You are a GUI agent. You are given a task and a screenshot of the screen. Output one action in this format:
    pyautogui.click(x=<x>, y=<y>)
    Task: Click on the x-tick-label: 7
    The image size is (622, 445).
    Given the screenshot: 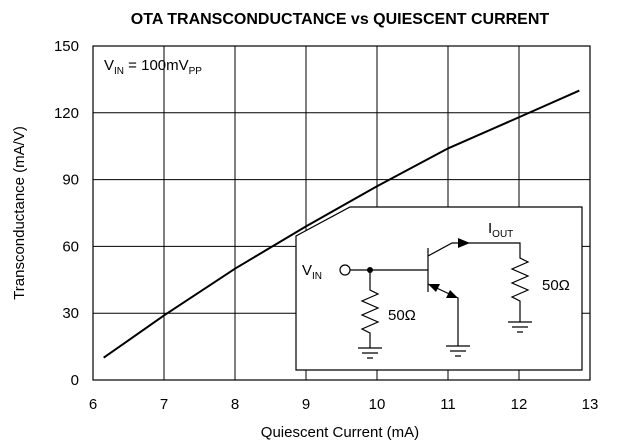 What is the action you would take?
    pyautogui.click(x=164, y=404)
    